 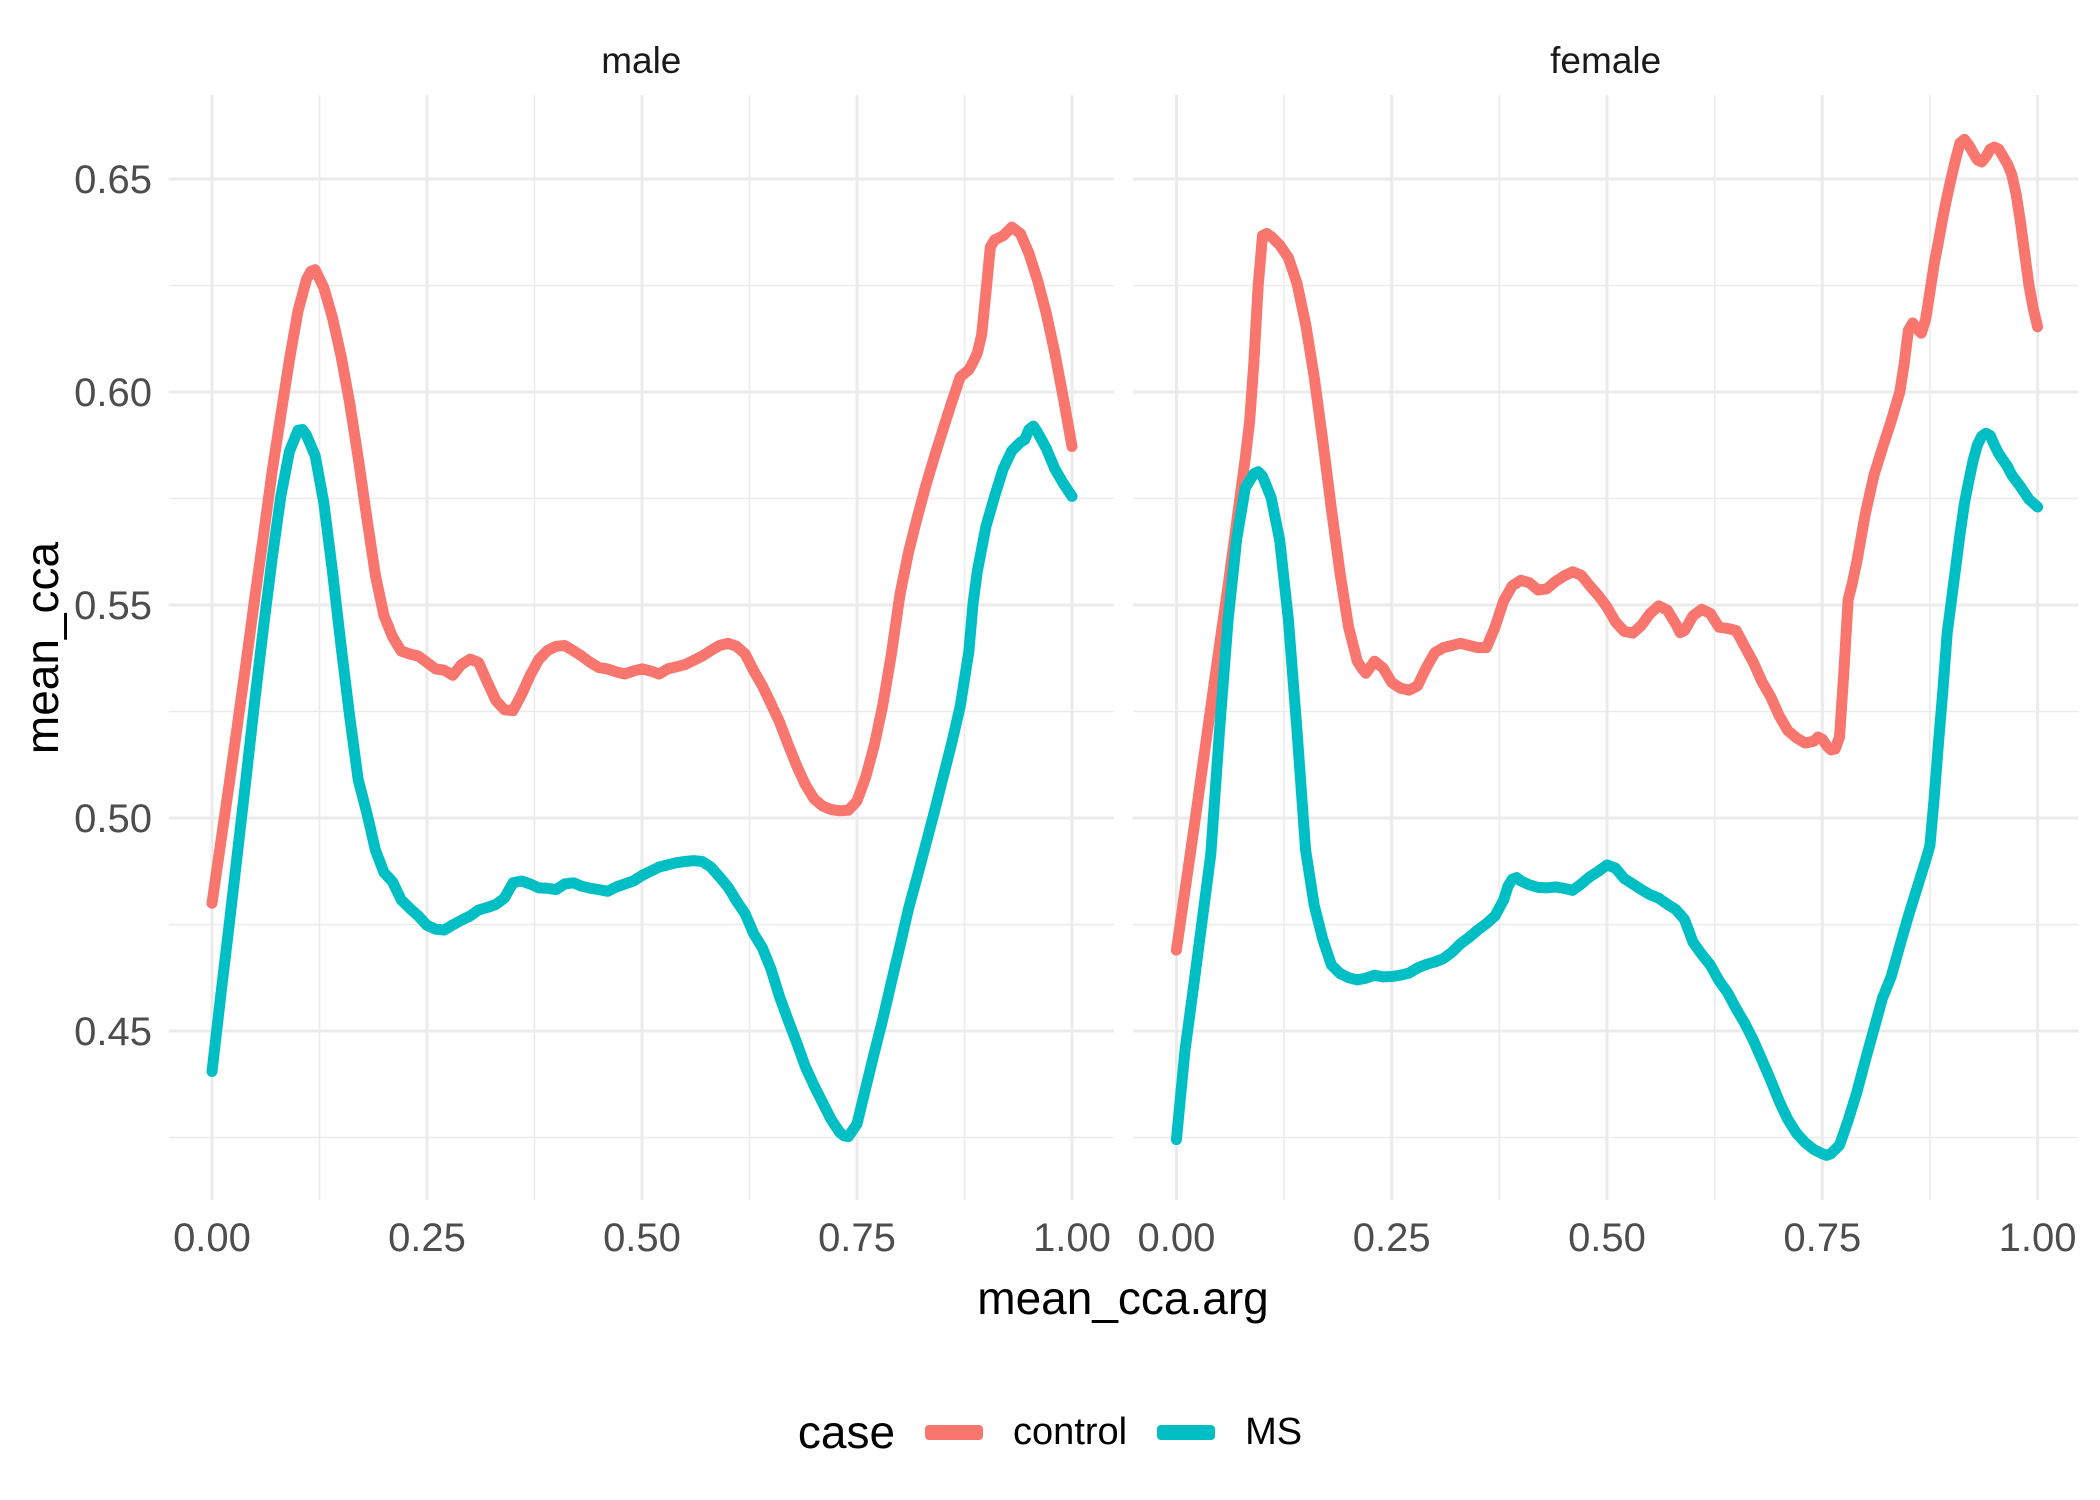 I want to click on y-tick-label: 0.60, so click(x=113, y=393).